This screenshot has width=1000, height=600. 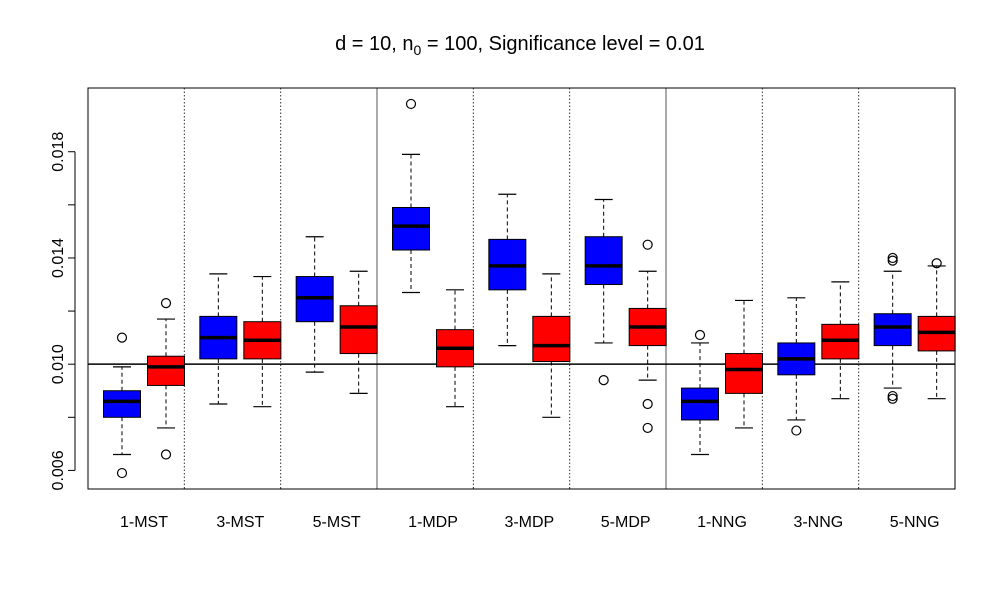 I want to click on y-tick-label: 0.006, so click(x=58, y=470).